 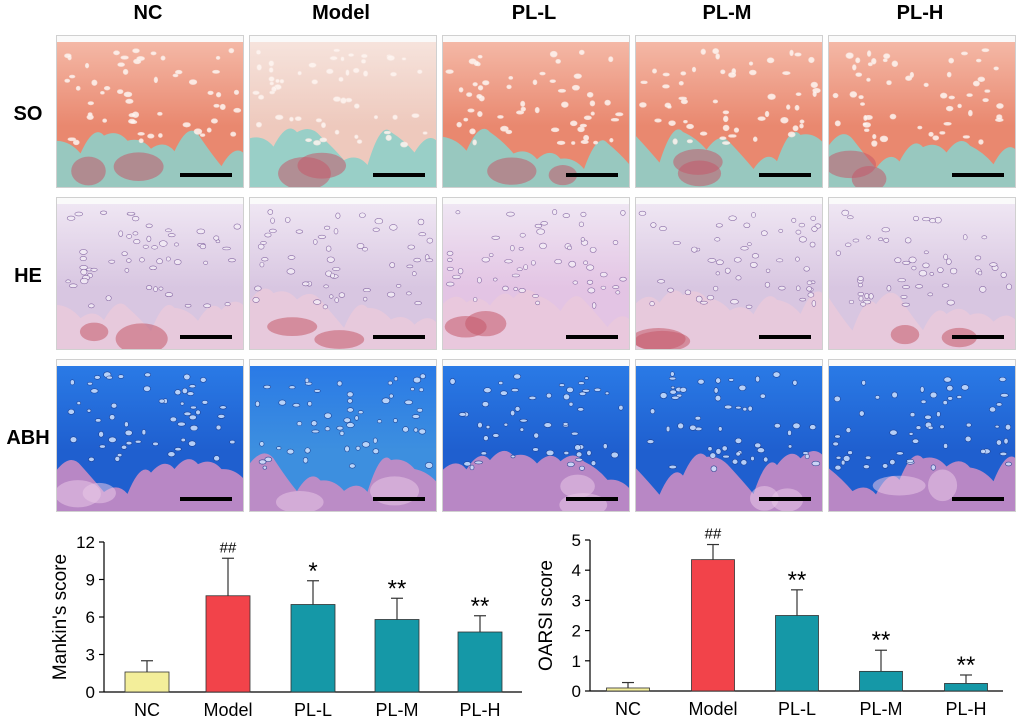 What do you see at coordinates (797, 709) in the screenshot?
I see `oarsi-category-label: PL-L` at bounding box center [797, 709].